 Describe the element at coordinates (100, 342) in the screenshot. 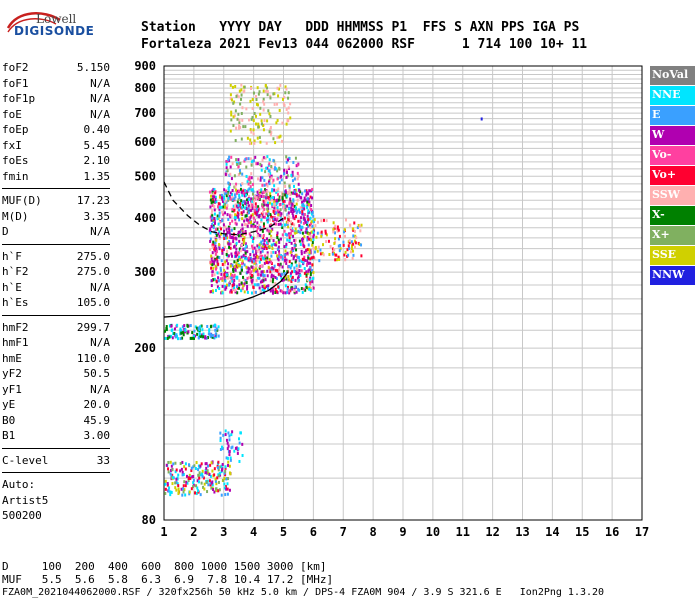

I see `param-value: N/A` at that location.